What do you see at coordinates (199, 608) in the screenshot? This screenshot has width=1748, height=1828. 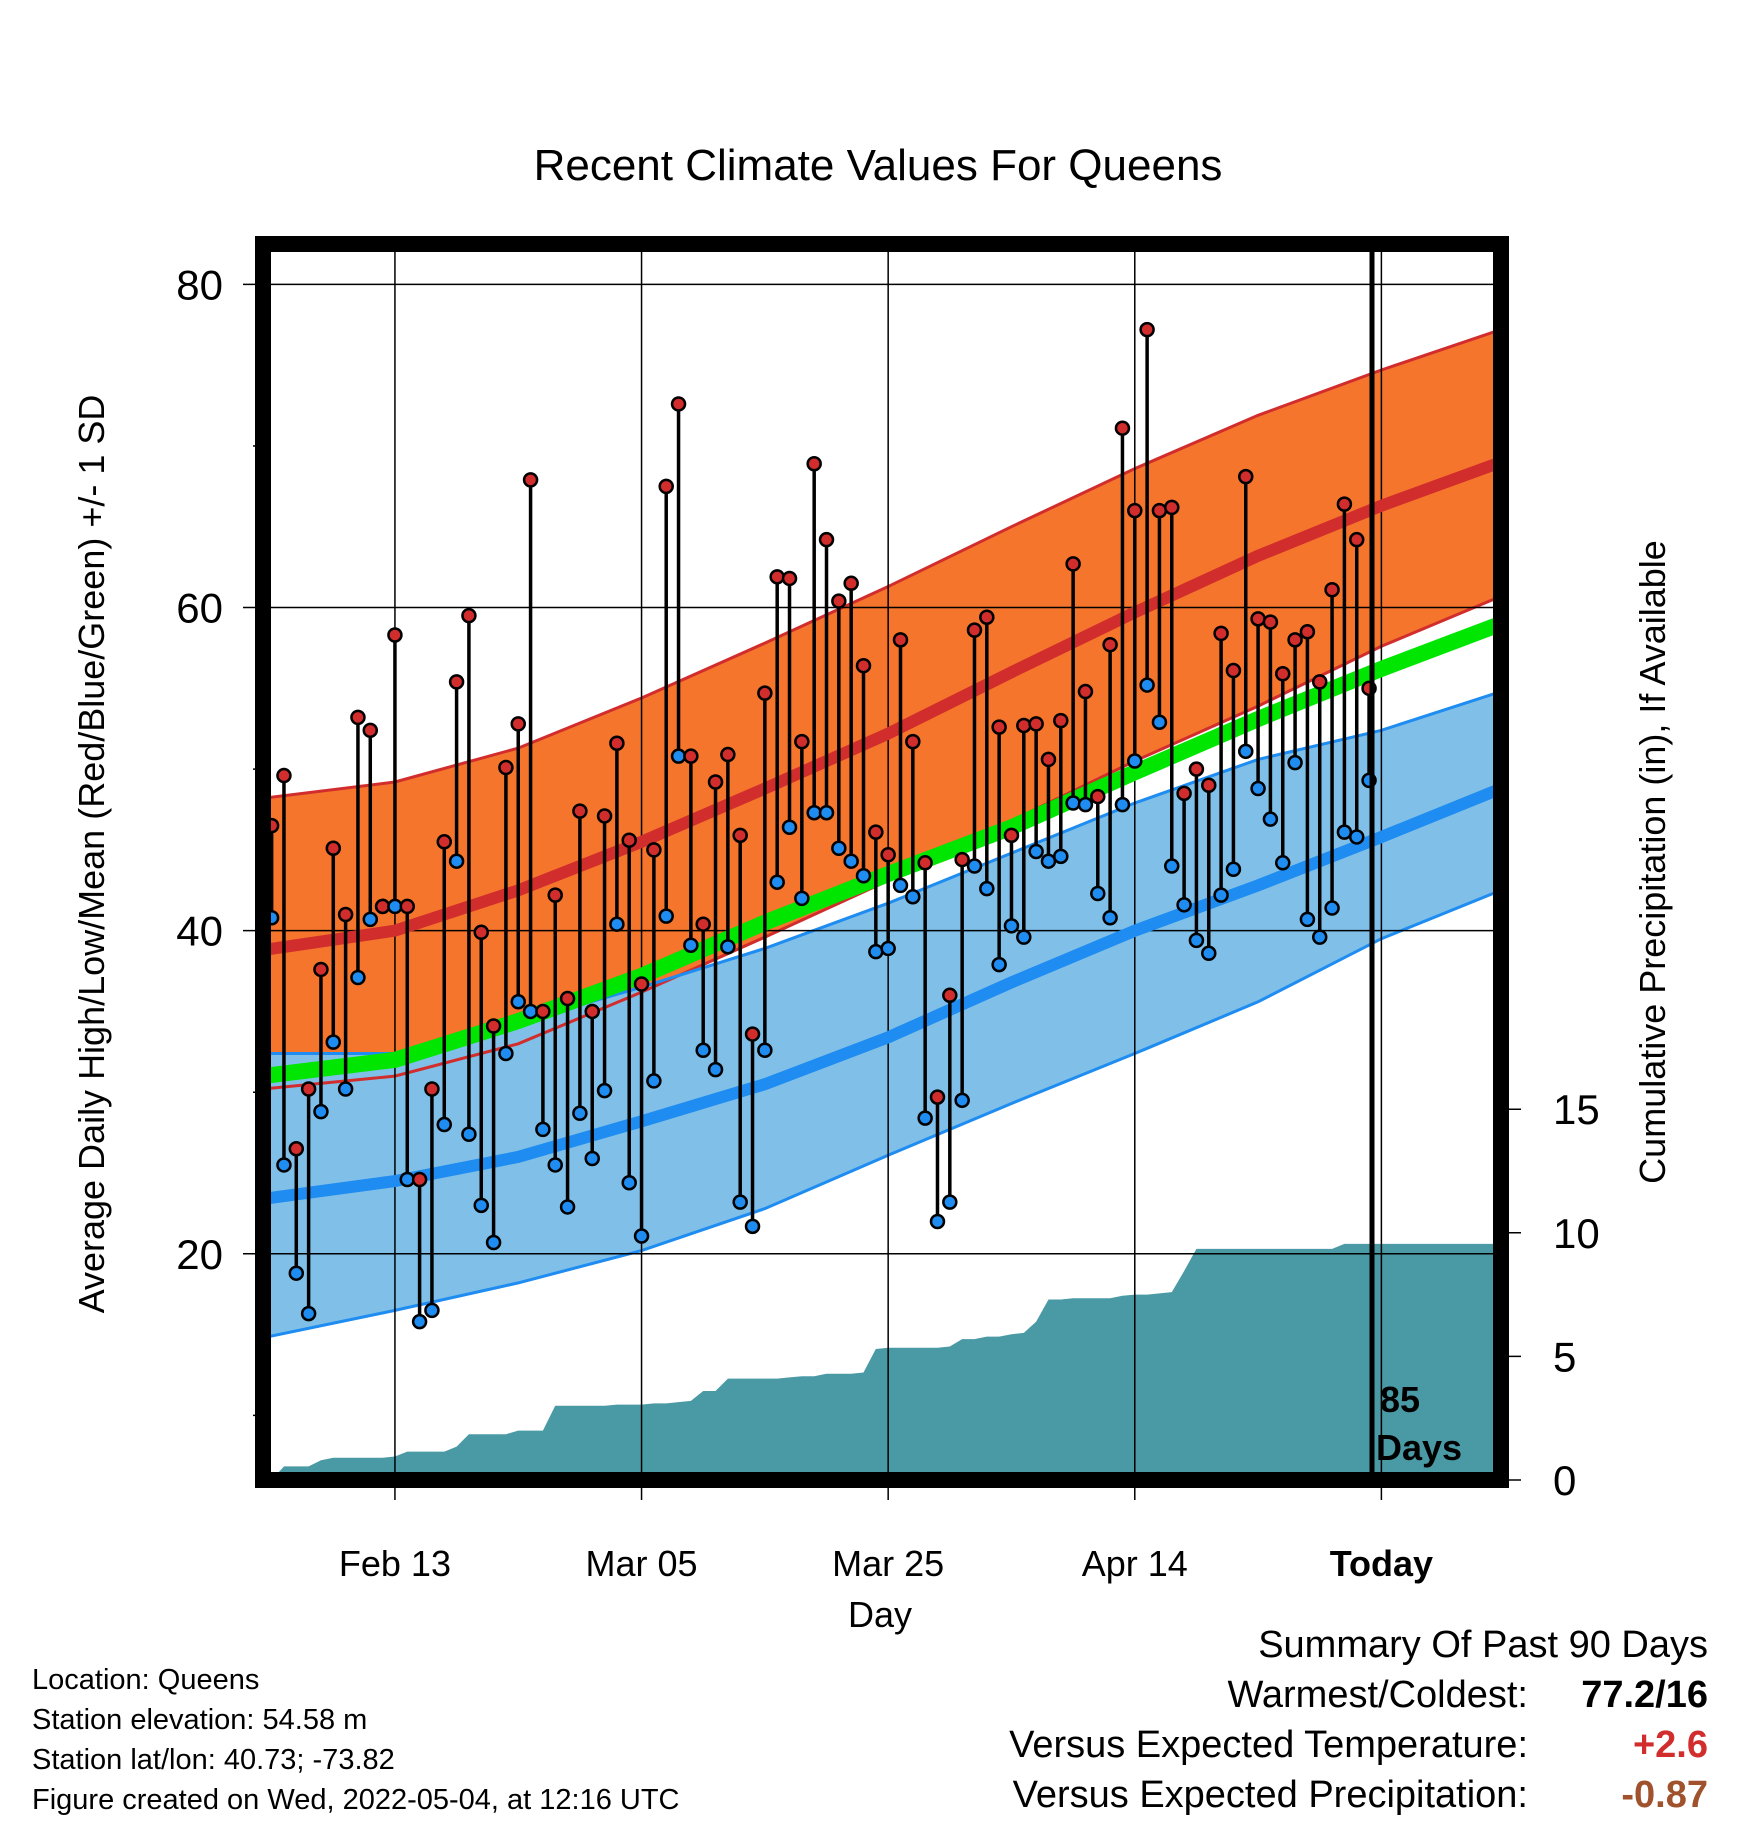 I see `y-tick-label: 60` at bounding box center [199, 608].